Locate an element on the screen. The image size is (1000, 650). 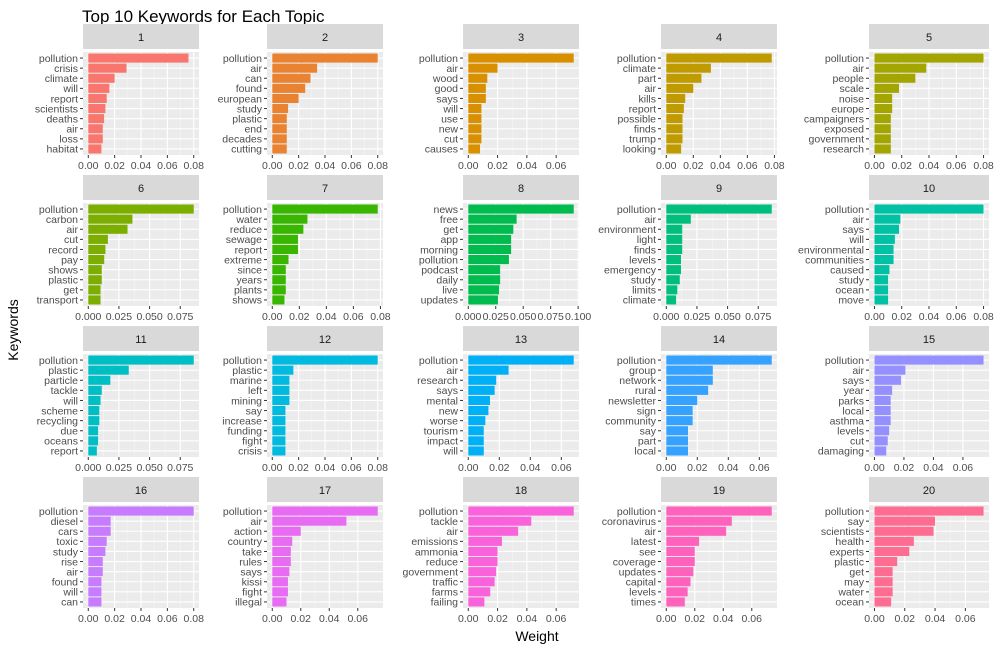
category-label: causes is located at coordinates (441, 150).